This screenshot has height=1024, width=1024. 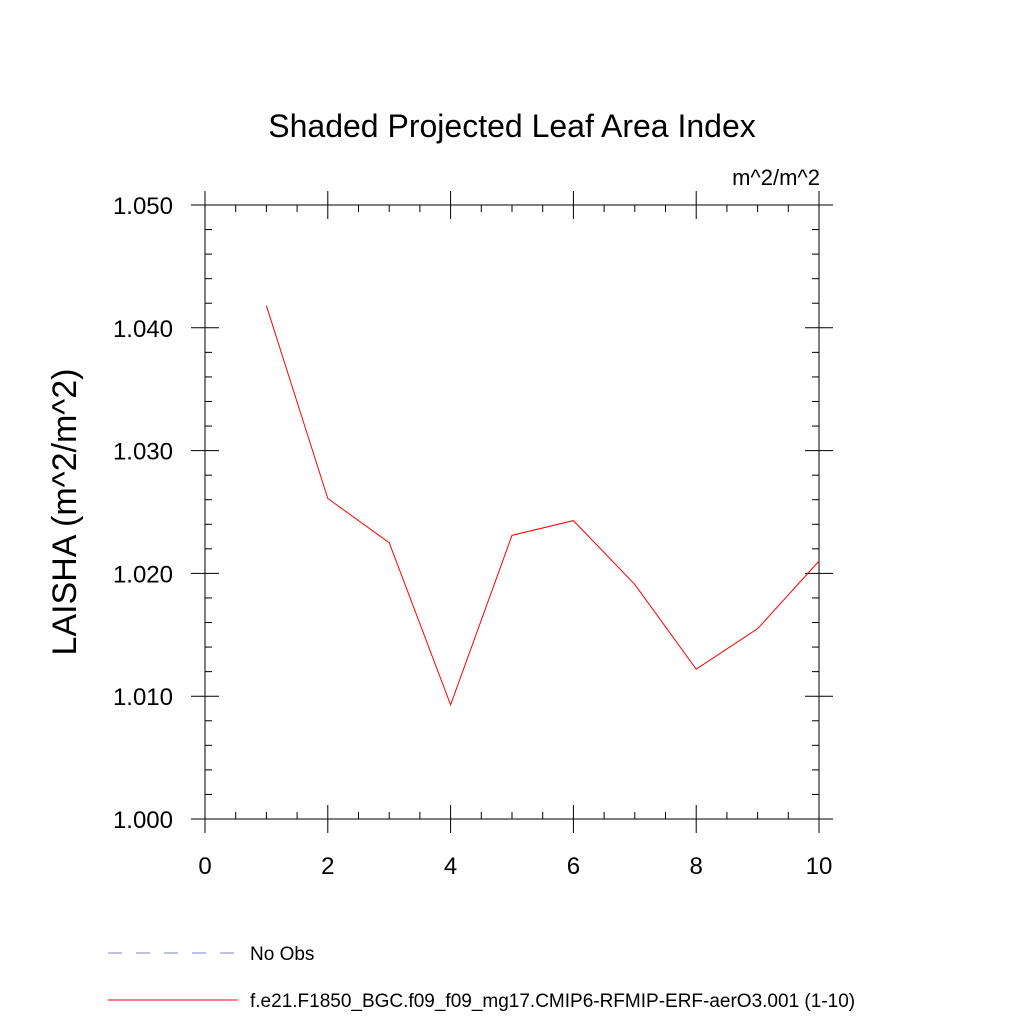 I want to click on y-tick-label: 1.000, so click(x=143, y=820).